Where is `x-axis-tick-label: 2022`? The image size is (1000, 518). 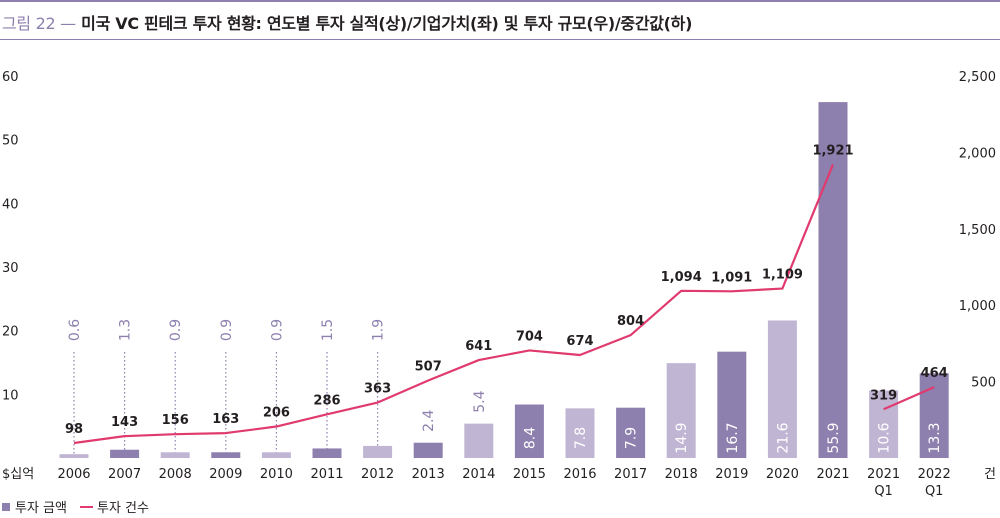
x-axis-tick-label: 2022 is located at coordinates (934, 474).